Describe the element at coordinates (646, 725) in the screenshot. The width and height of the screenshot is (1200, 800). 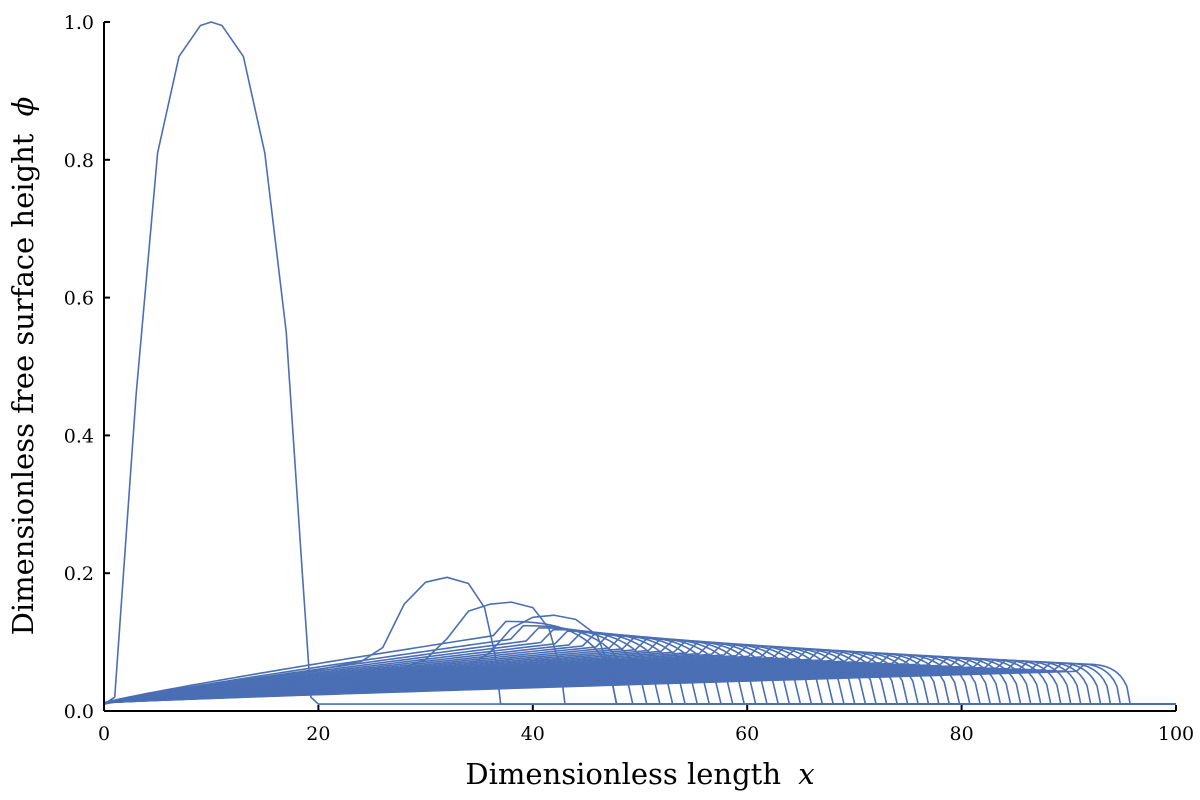
I see `x-ticks: 0 20 40 60 80 100` at that location.